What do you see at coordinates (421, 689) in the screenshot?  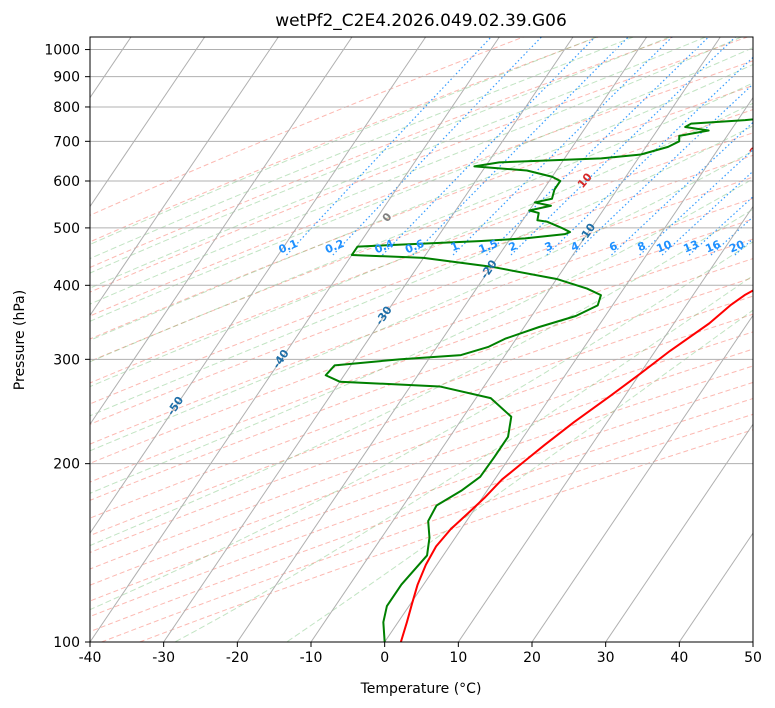 I see `x-axis-label: Temperature (°C)` at bounding box center [421, 689].